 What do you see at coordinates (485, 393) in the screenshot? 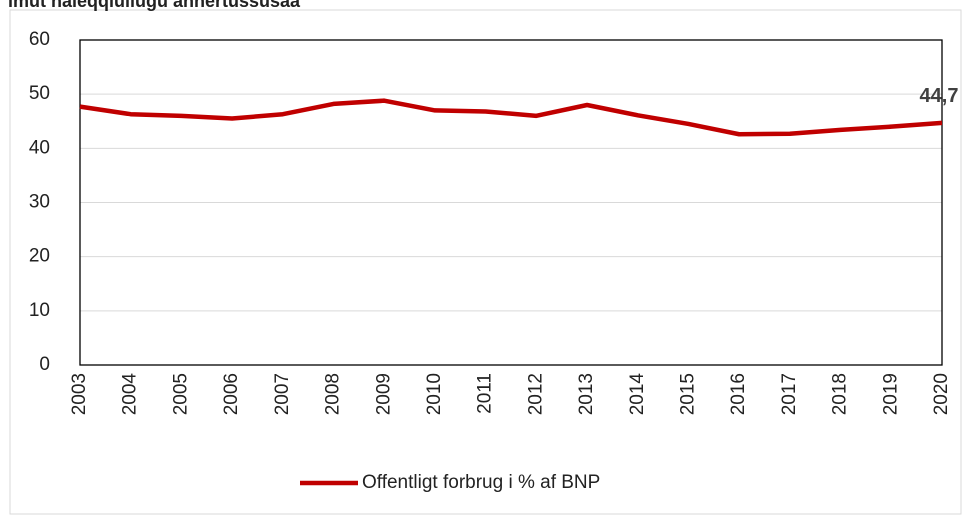
I see `x-tick-label: 2011` at bounding box center [485, 393].